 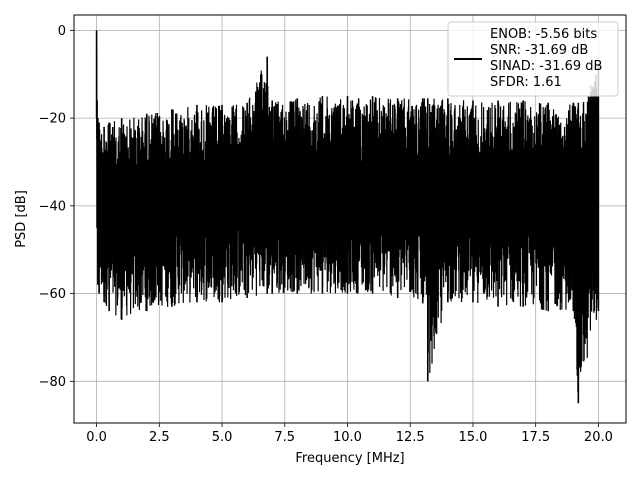 I want to click on x-tick-label: 0.0, so click(x=96, y=437).